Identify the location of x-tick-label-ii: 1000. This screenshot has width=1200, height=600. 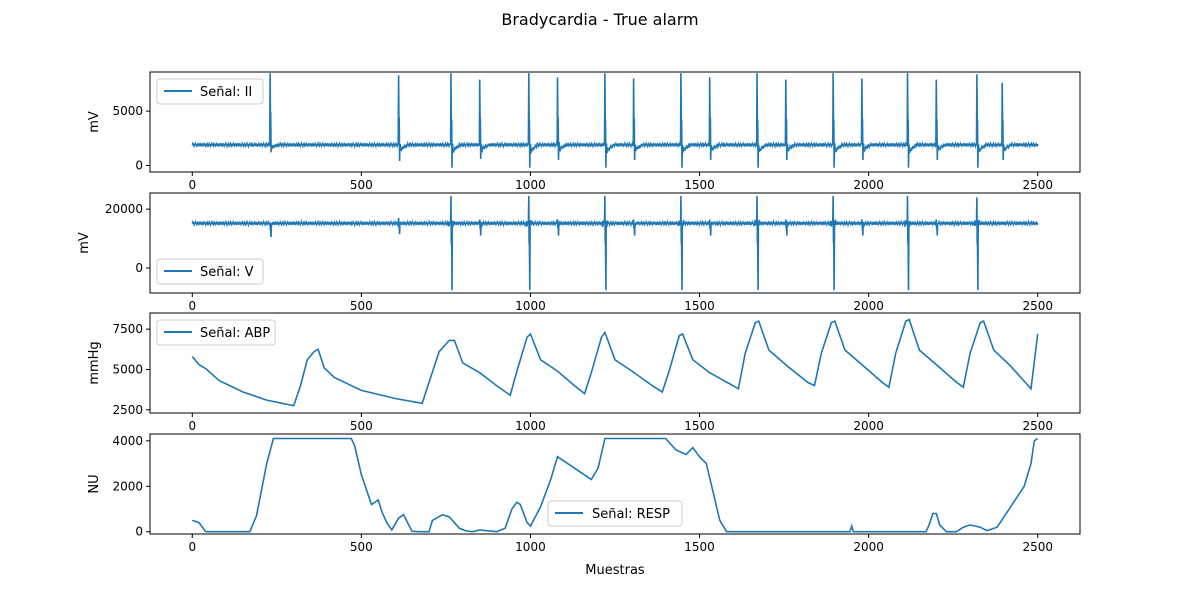
(530, 185).